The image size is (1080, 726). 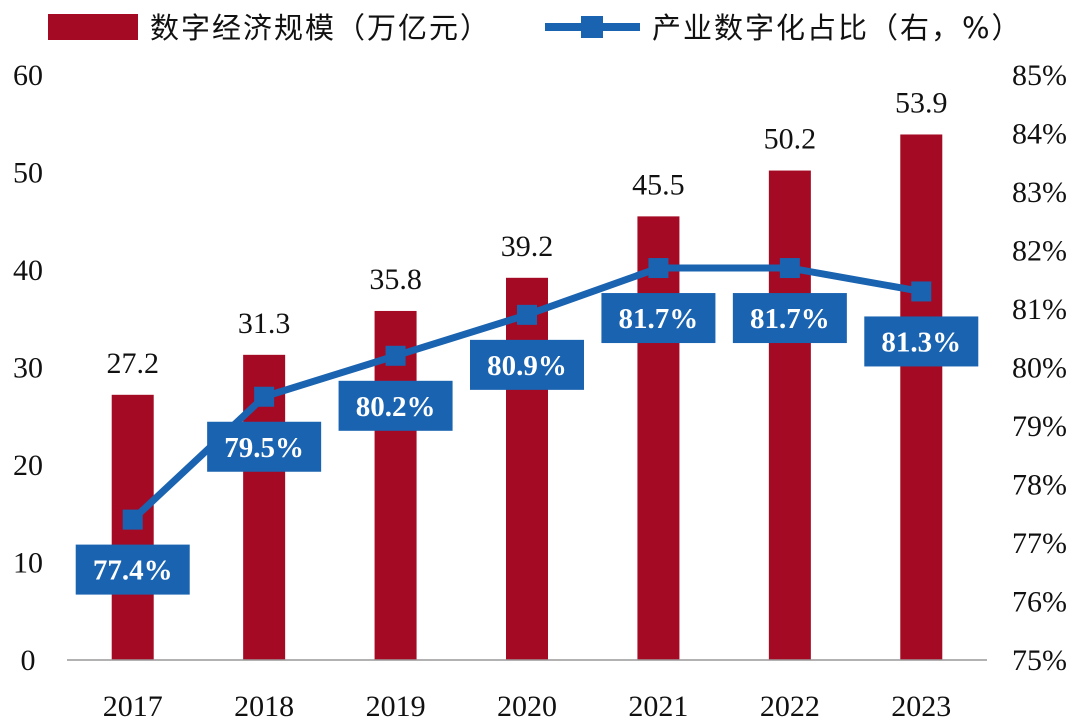 I want to click on left-tick-label: 20, so click(x=28, y=465).